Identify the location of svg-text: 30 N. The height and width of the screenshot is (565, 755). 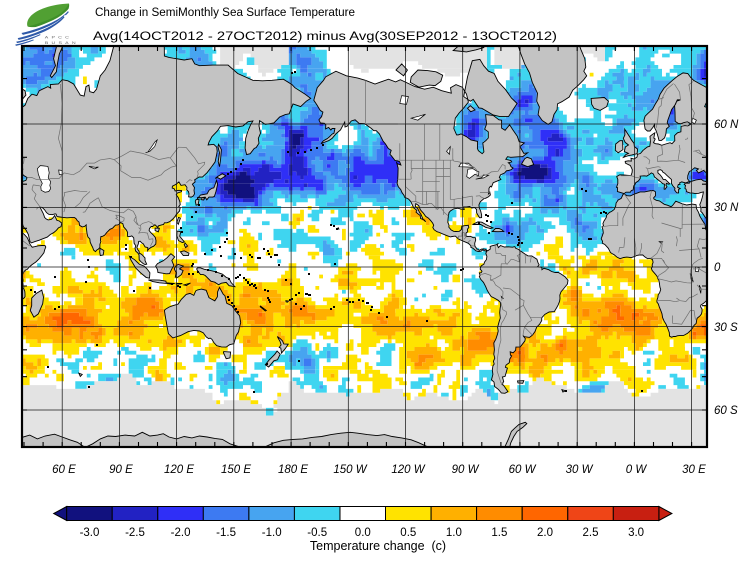
(726, 208).